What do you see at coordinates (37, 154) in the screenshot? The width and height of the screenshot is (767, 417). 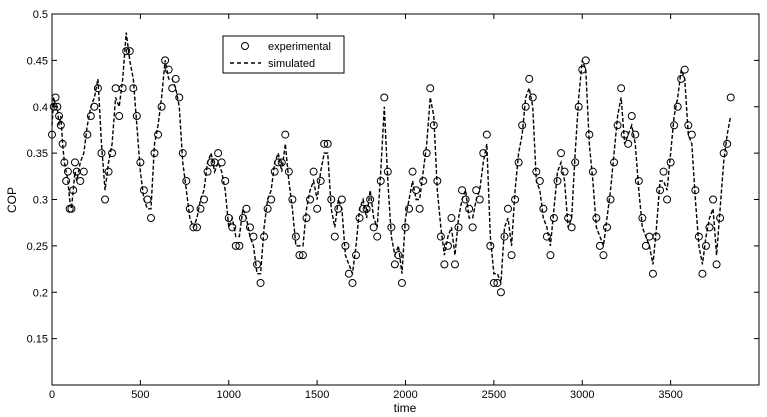 I see `y-tick-label-4: 0.35` at bounding box center [37, 154].